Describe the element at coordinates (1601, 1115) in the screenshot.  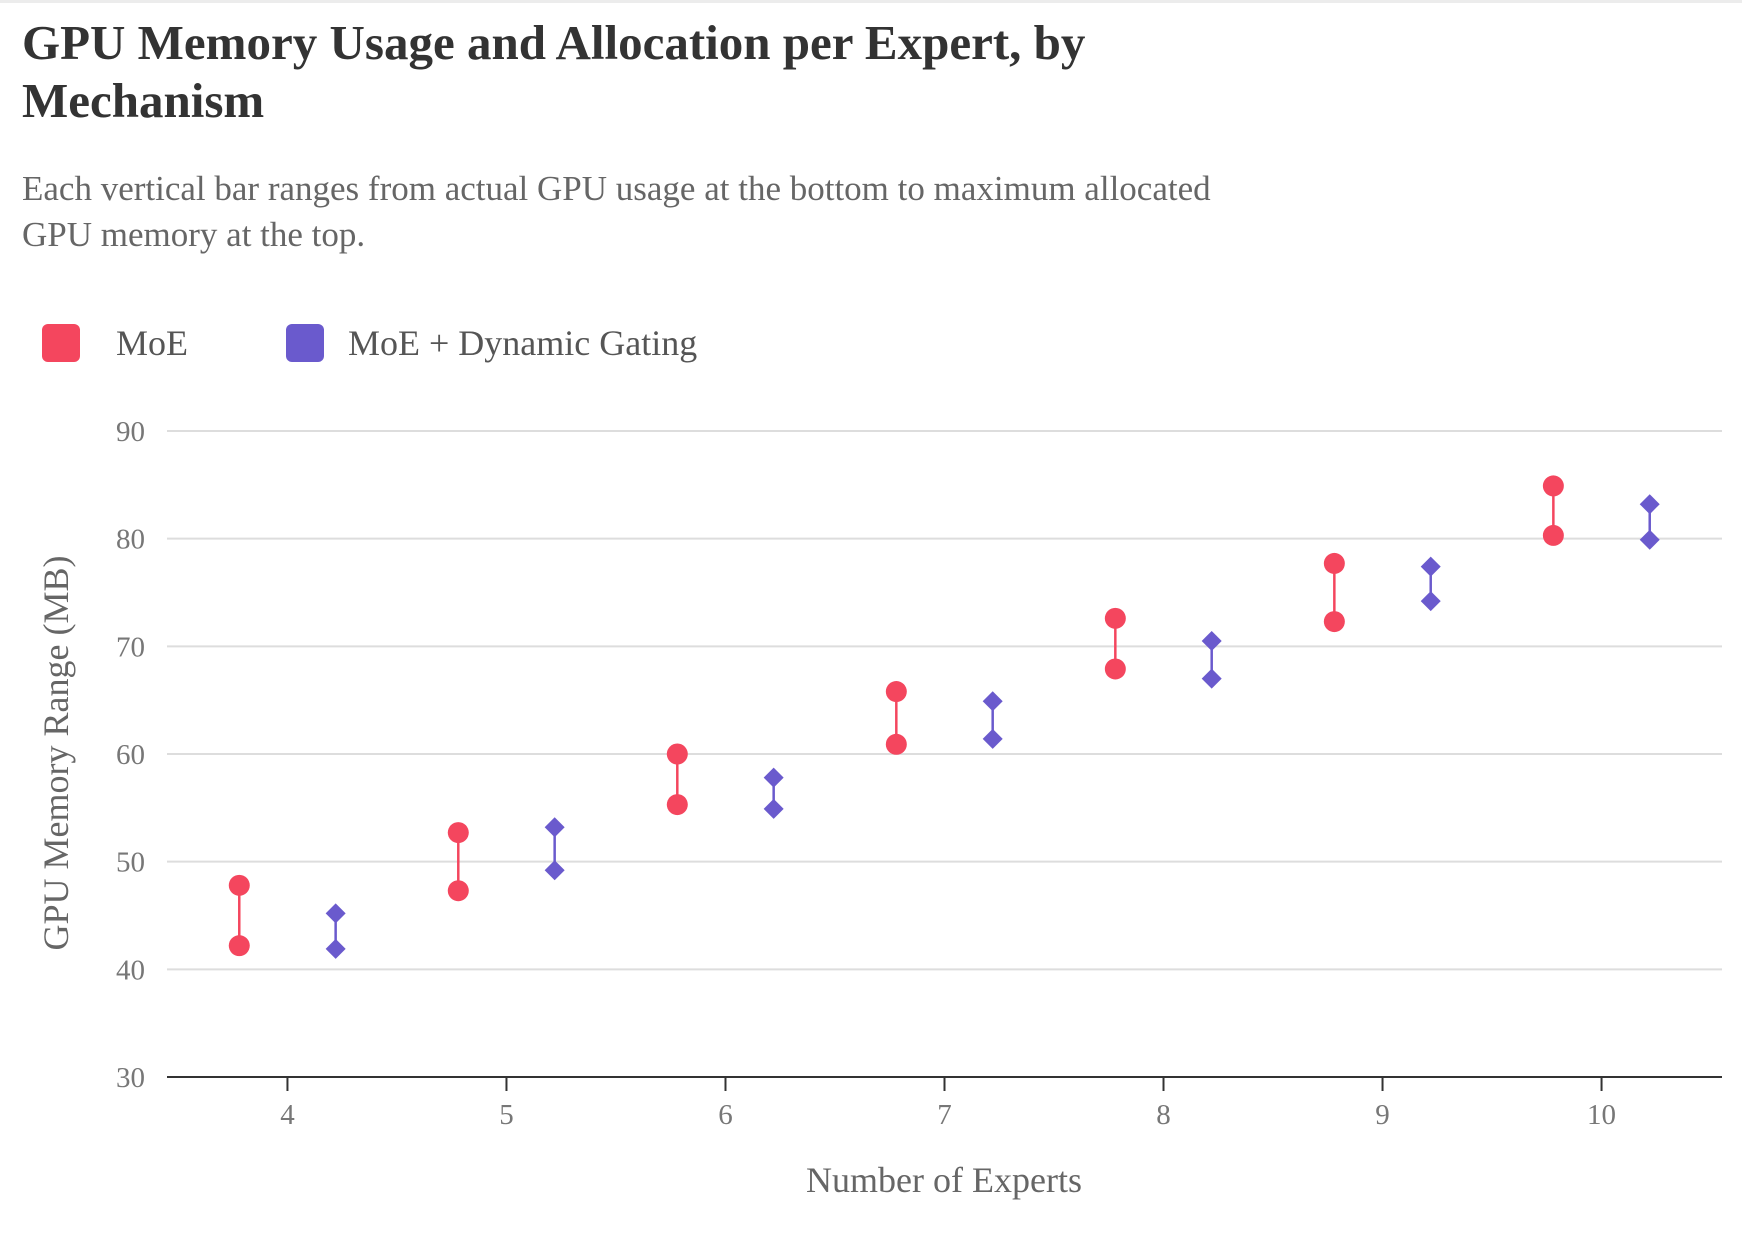
I see `x-tick-label: 10` at that location.